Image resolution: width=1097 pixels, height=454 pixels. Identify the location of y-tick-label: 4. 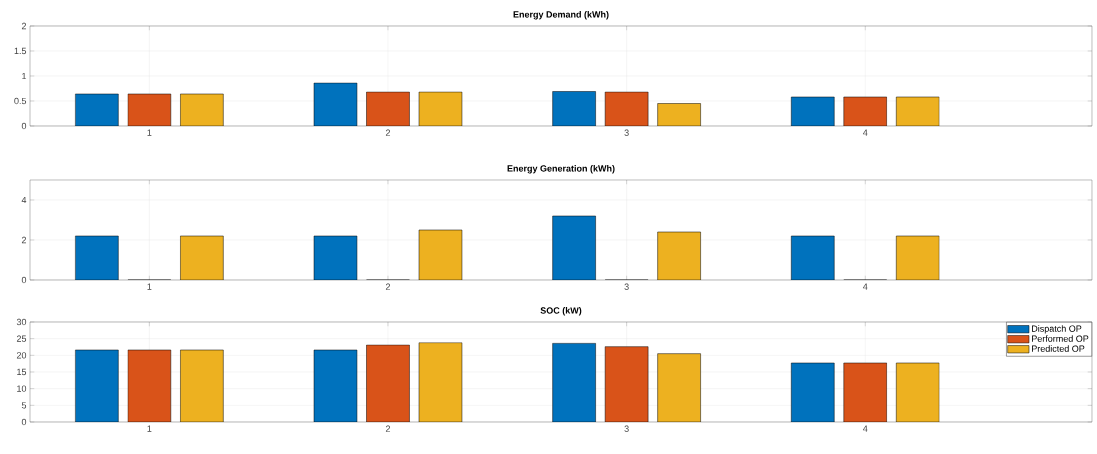
(24, 200).